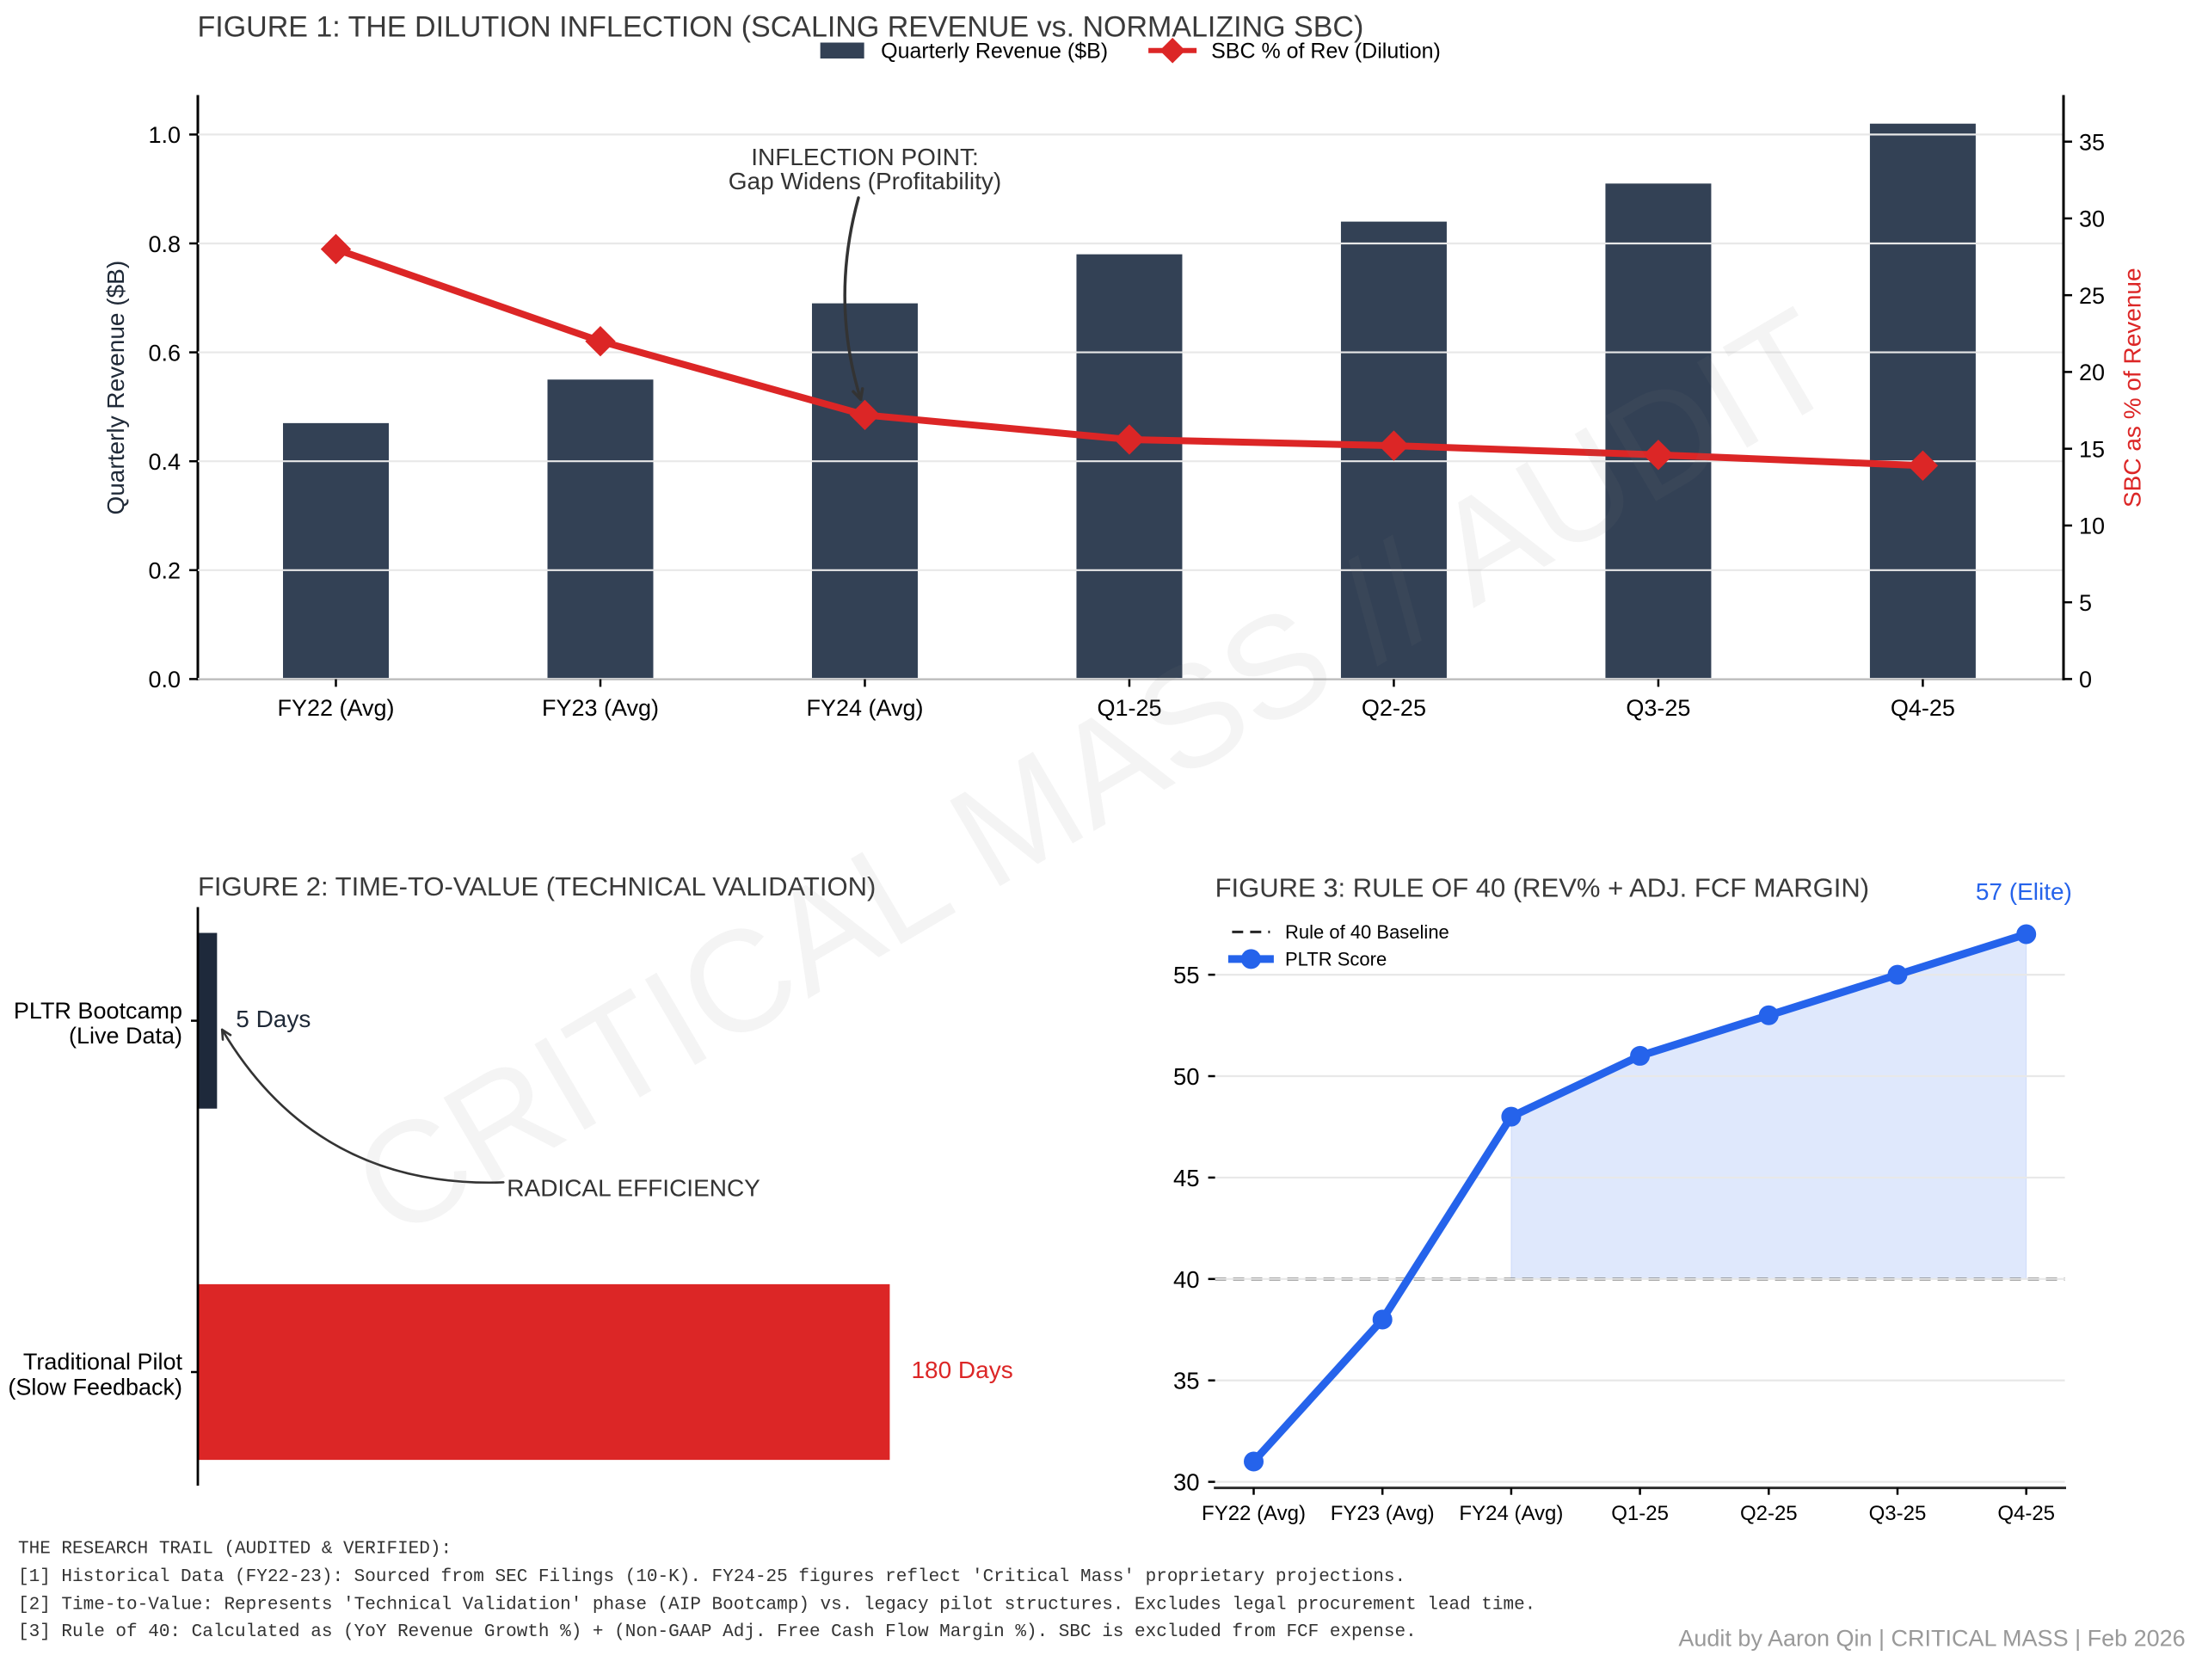 The height and width of the screenshot is (1680, 2202). Describe the element at coordinates (273, 1019) in the screenshot. I see `svg-text: 5 Days` at that location.